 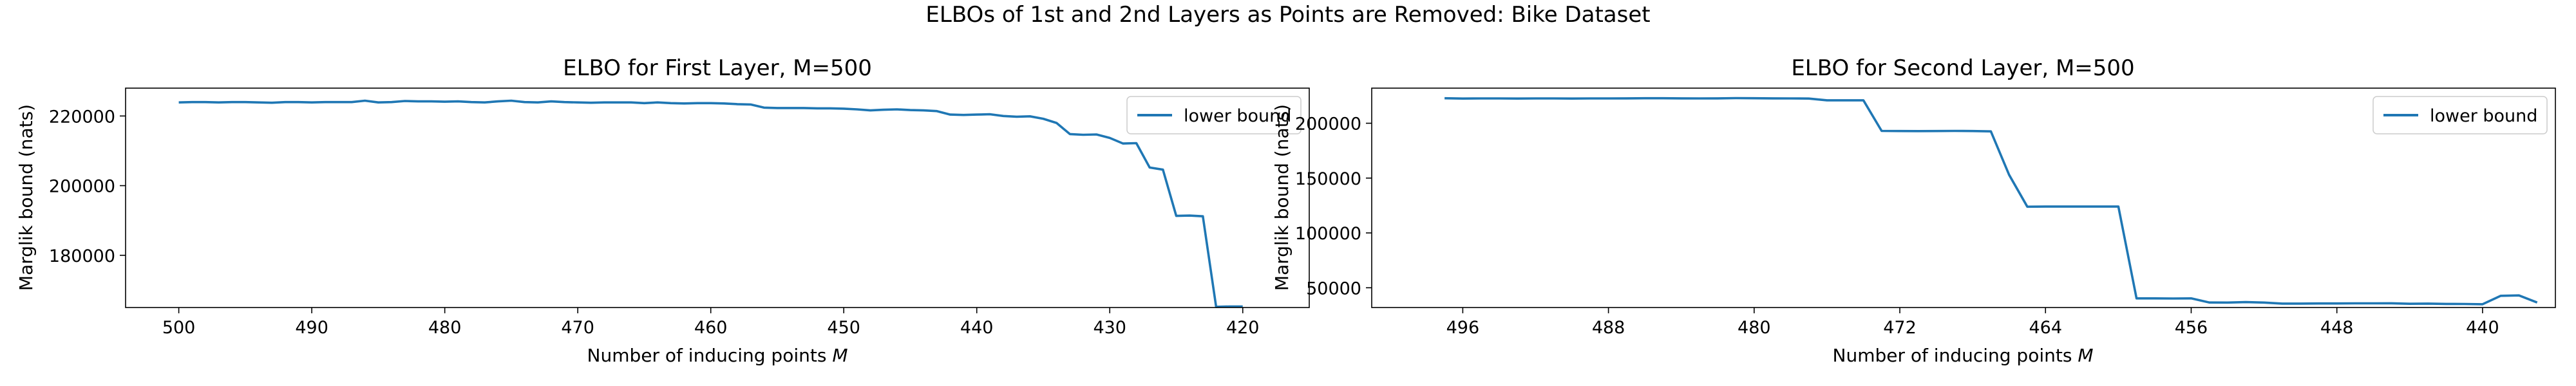 I want to click on y-tick-label: 220000, so click(x=82, y=117).